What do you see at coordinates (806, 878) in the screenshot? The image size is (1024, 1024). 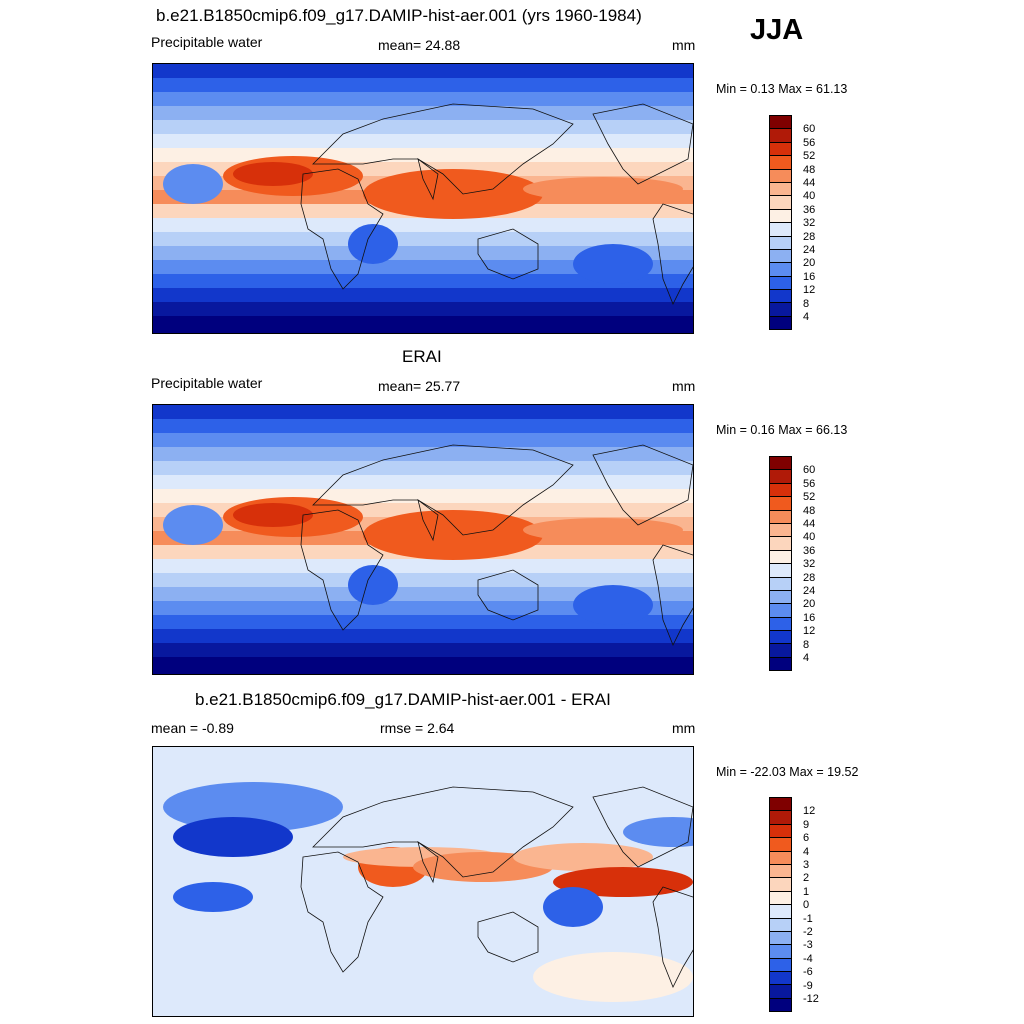 I see `colorbar-tick-label: 2` at bounding box center [806, 878].